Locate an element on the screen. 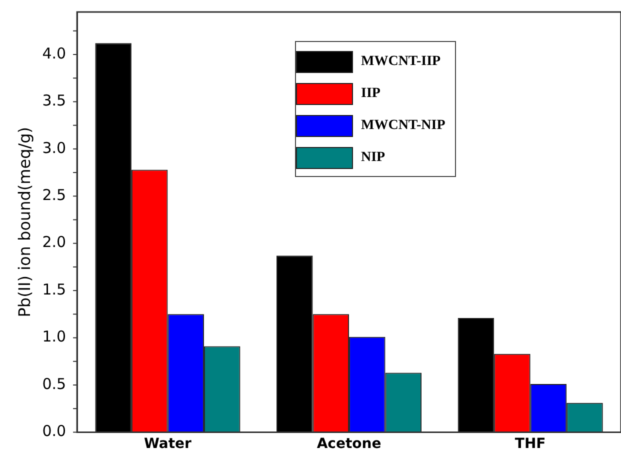 The width and height of the screenshot is (621, 457). y-tick-label: 2.5 is located at coordinates (54, 195).